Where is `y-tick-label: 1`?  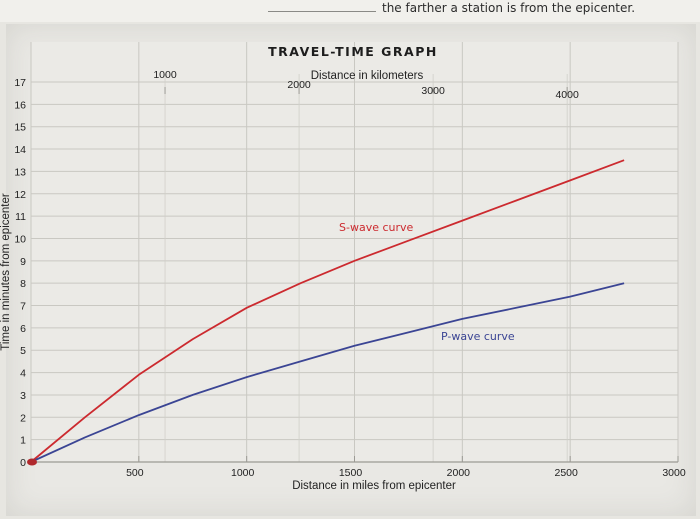 y-tick-label: 1 is located at coordinates (23, 441).